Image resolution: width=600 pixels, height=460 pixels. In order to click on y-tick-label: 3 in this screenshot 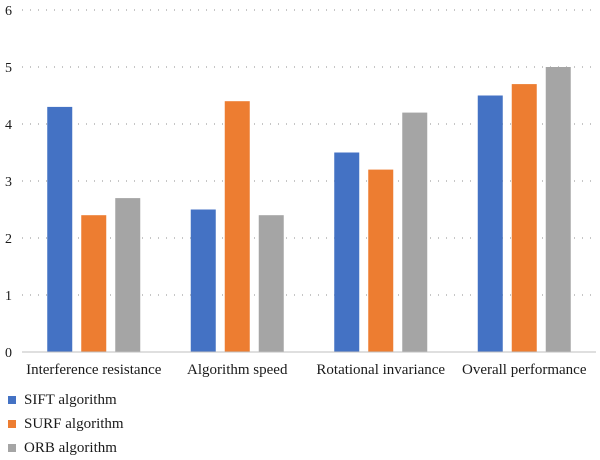, I will do `click(8, 182)`.